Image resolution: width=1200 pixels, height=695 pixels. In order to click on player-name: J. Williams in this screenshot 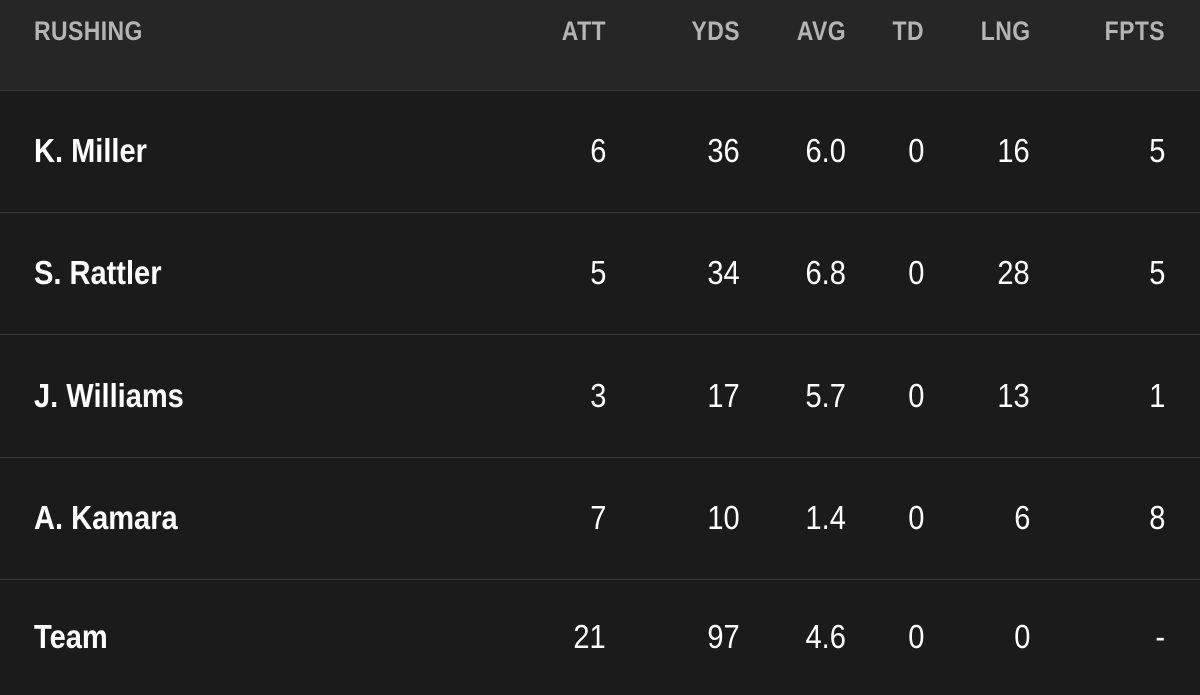, I will do `click(109, 395)`.